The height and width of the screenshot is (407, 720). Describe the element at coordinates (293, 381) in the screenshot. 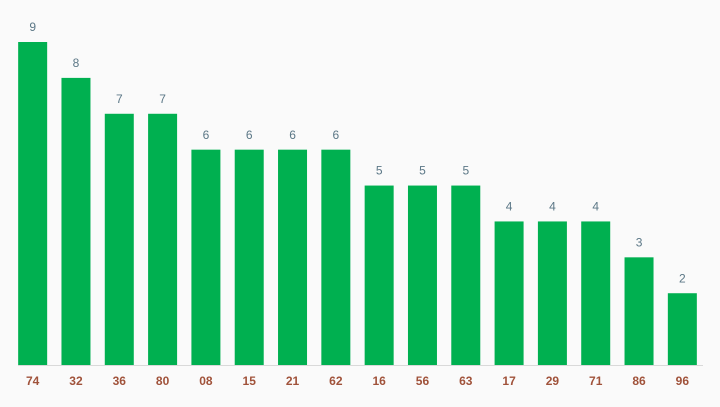

I see `x-tick-label: 21` at that location.